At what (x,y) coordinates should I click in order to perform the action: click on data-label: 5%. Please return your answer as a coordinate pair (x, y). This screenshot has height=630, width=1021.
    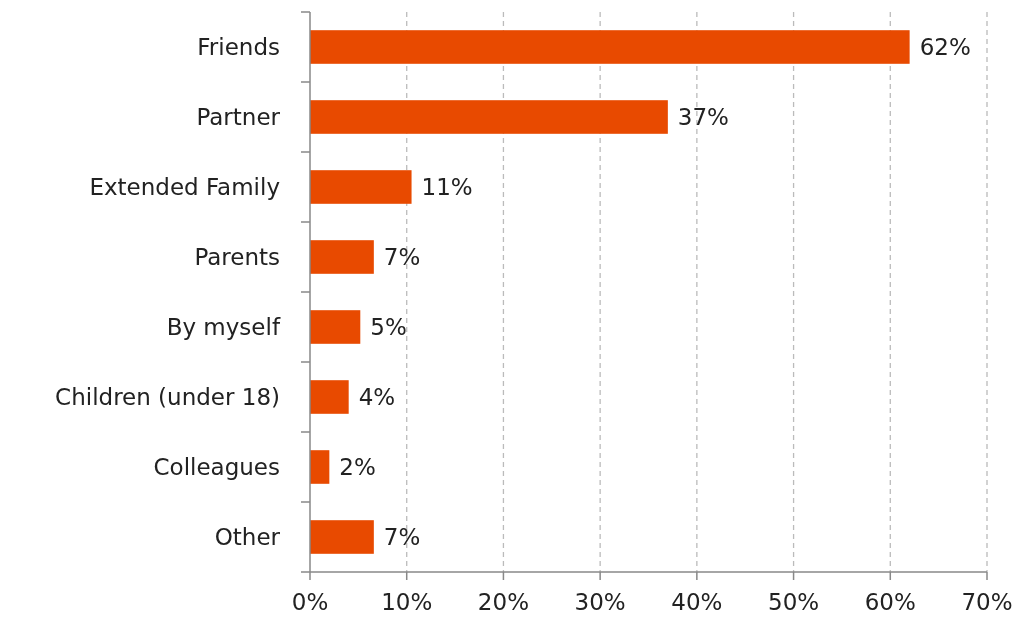
    Looking at the image, I should click on (388, 327).